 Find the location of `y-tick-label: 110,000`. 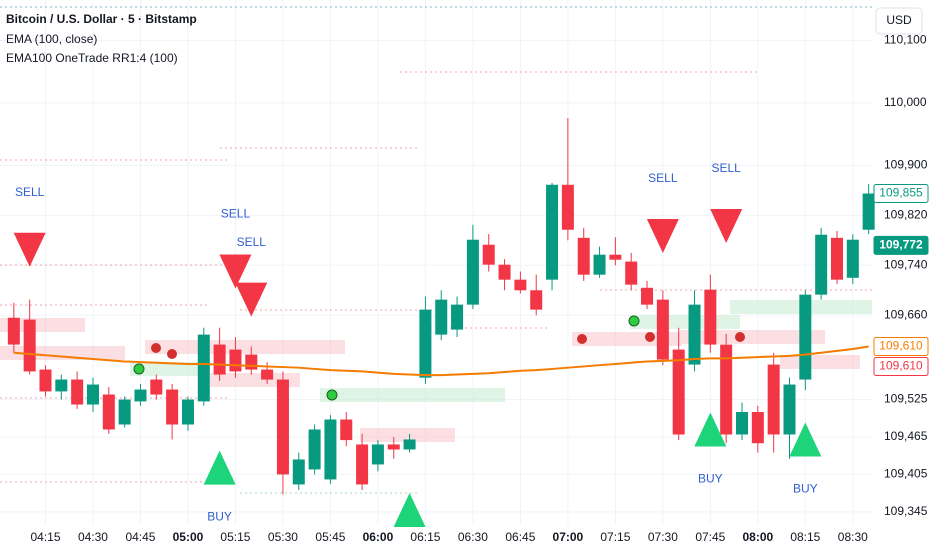

y-tick-label: 110,000 is located at coordinates (905, 102).